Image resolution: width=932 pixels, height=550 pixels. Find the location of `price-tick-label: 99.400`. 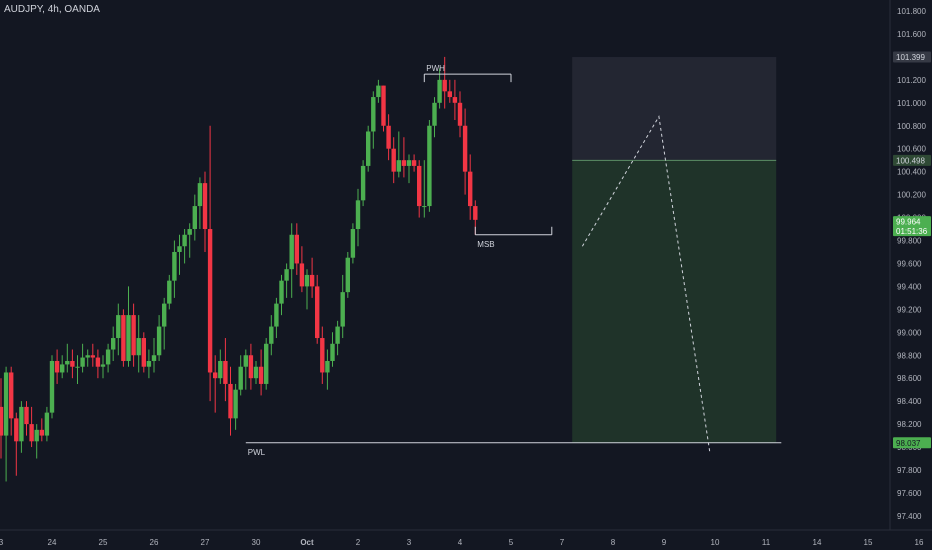

price-tick-label: 99.400 is located at coordinates (909, 286).